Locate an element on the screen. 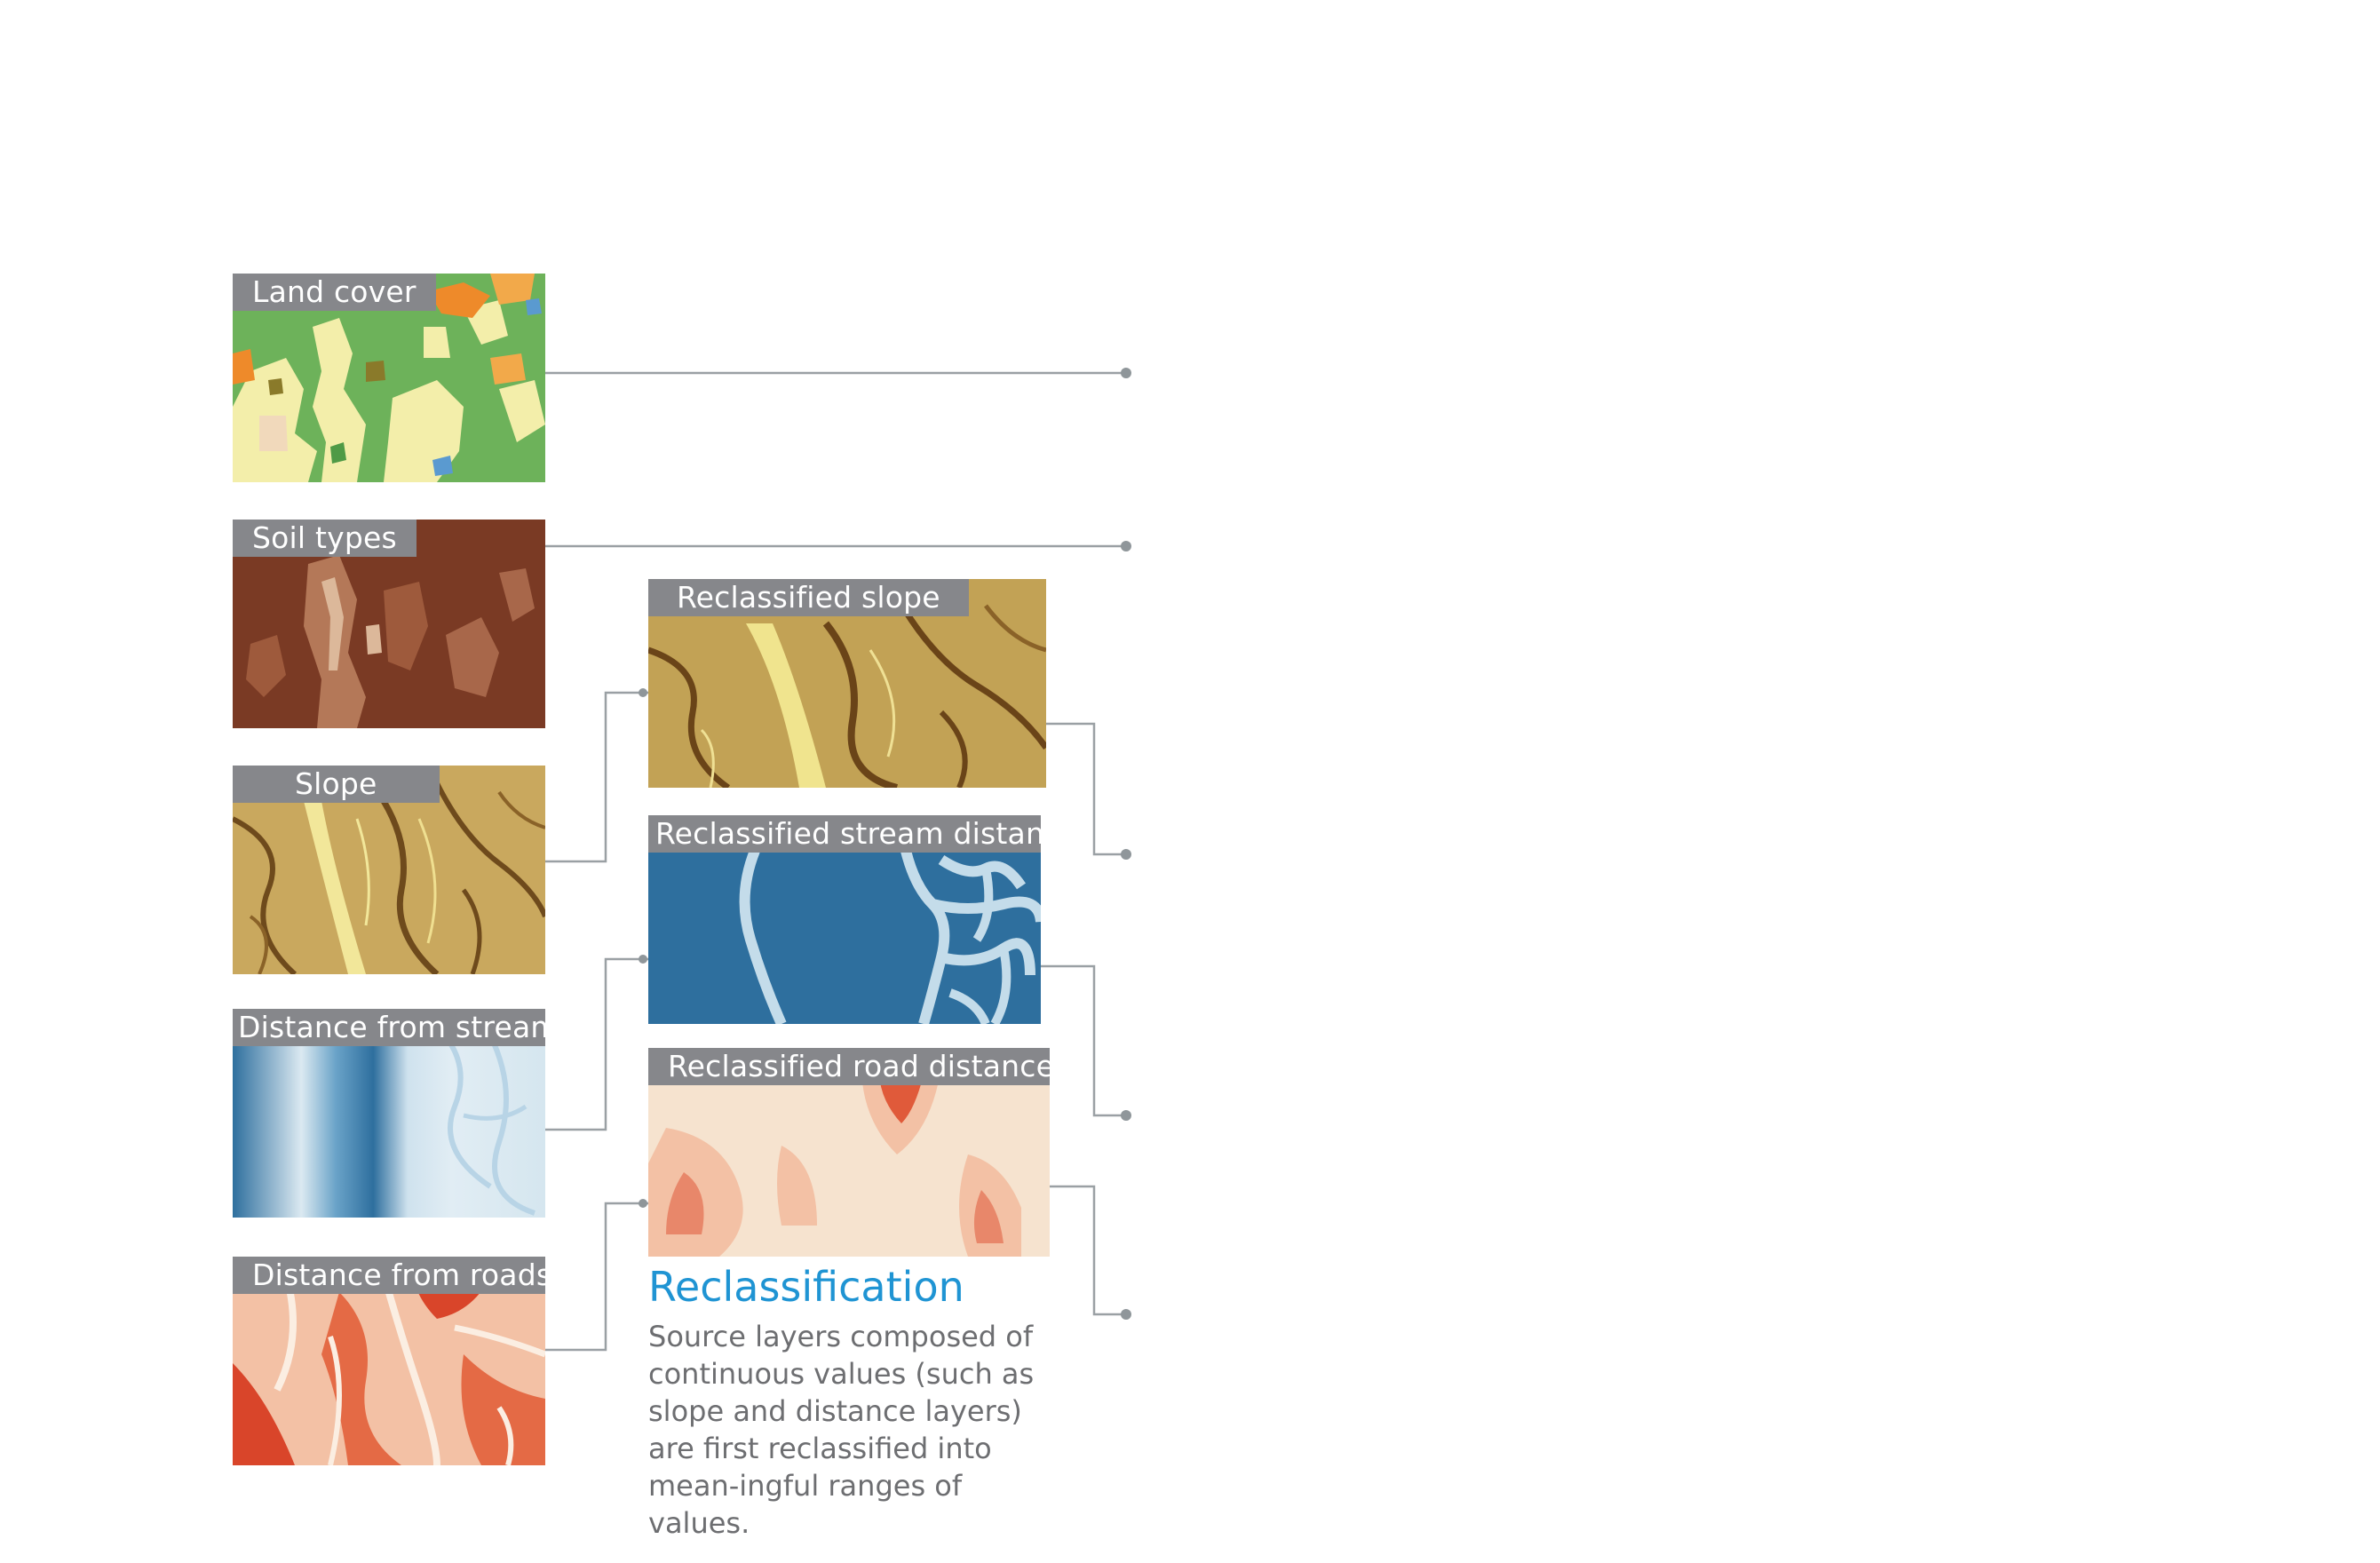 The height and width of the screenshot is (1563, 2380). distance-from-streams-tile: Distance from streams is located at coordinates (389, 1113).